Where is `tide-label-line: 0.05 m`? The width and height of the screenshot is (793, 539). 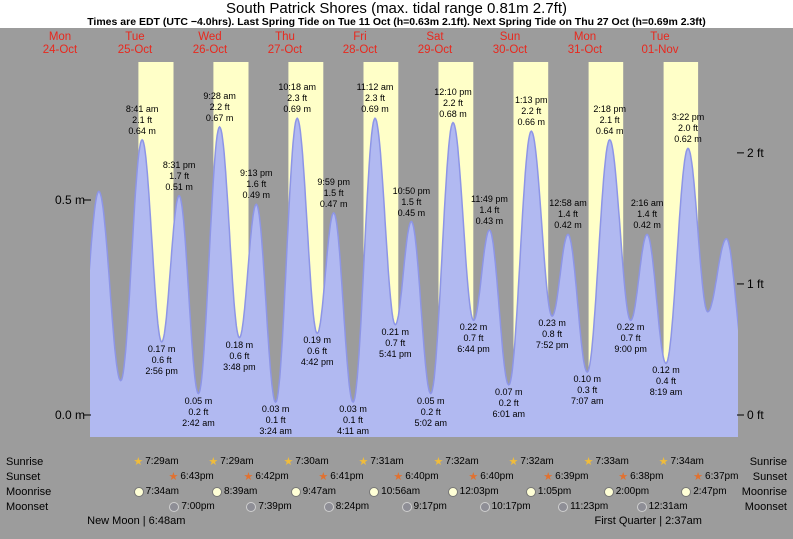 tide-label-line: 0.05 m is located at coordinates (198, 400).